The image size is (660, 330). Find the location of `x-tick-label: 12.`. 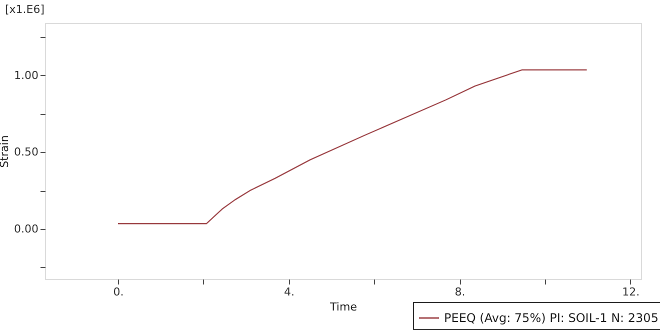

x-tick-label: 12. is located at coordinates (631, 292).